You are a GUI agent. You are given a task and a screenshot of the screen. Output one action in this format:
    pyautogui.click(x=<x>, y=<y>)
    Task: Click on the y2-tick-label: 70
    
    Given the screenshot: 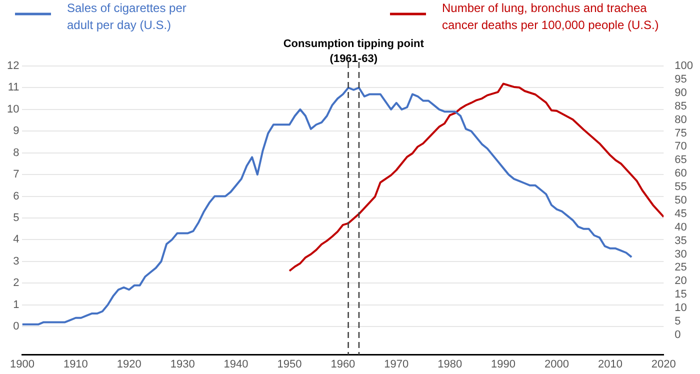 What is the action you would take?
    pyautogui.click(x=680, y=146)
    